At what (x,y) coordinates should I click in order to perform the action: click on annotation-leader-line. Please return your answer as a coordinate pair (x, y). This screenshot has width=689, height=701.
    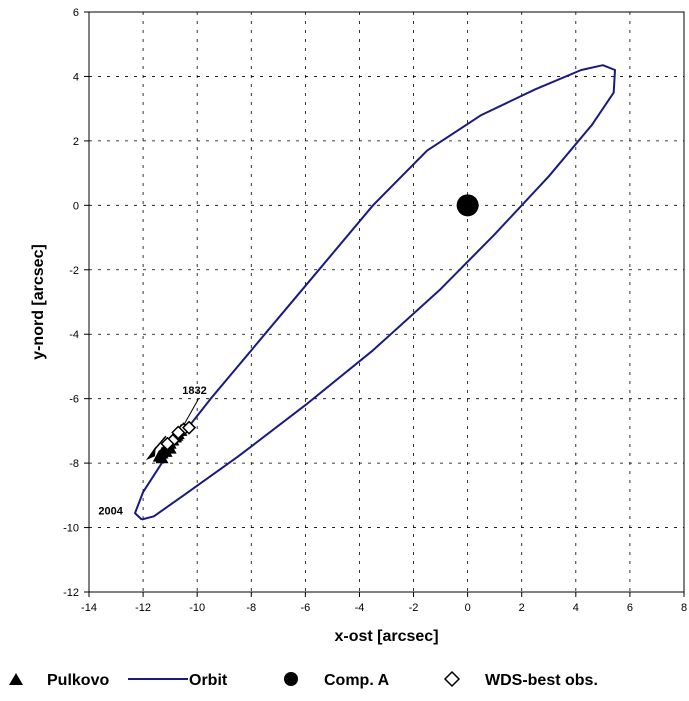
    Looking at the image, I should click on (191, 412).